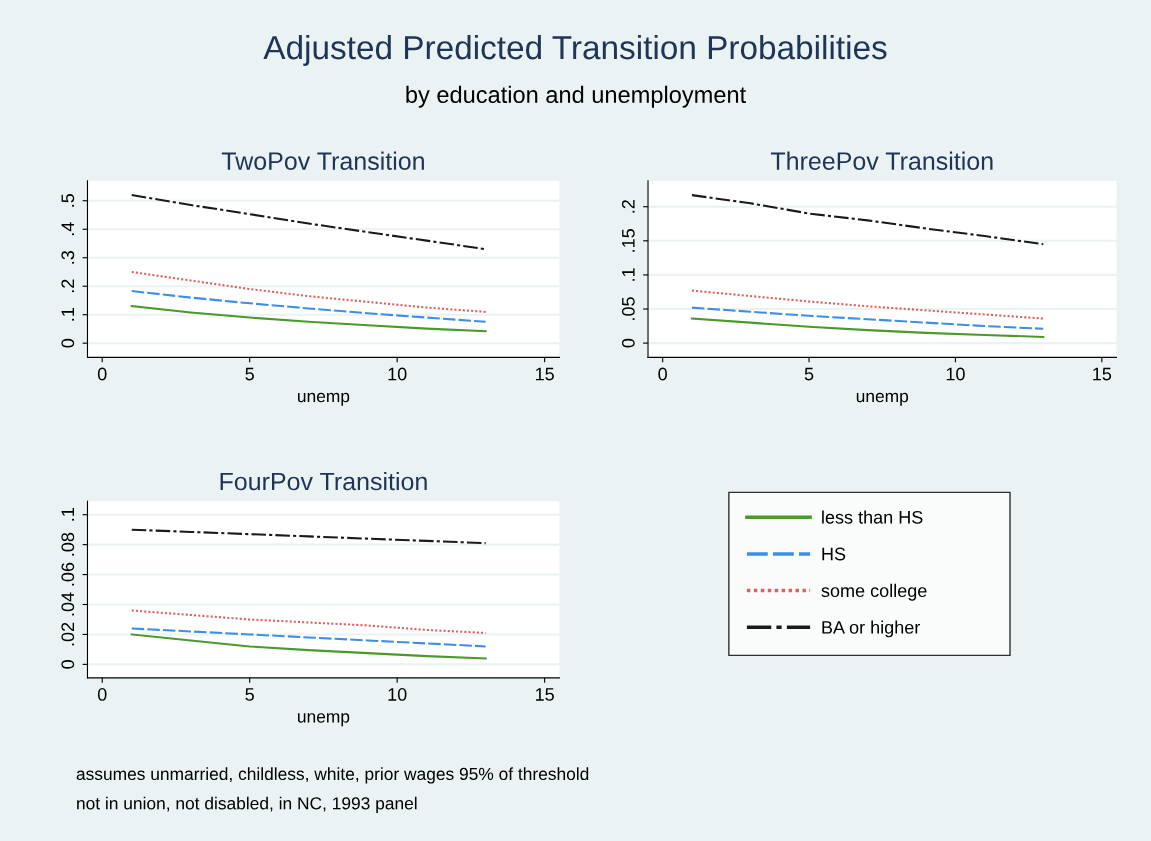 The width and height of the screenshot is (1151, 841). Describe the element at coordinates (576, 96) in the screenshot. I see `text: by education and unemployment` at that location.